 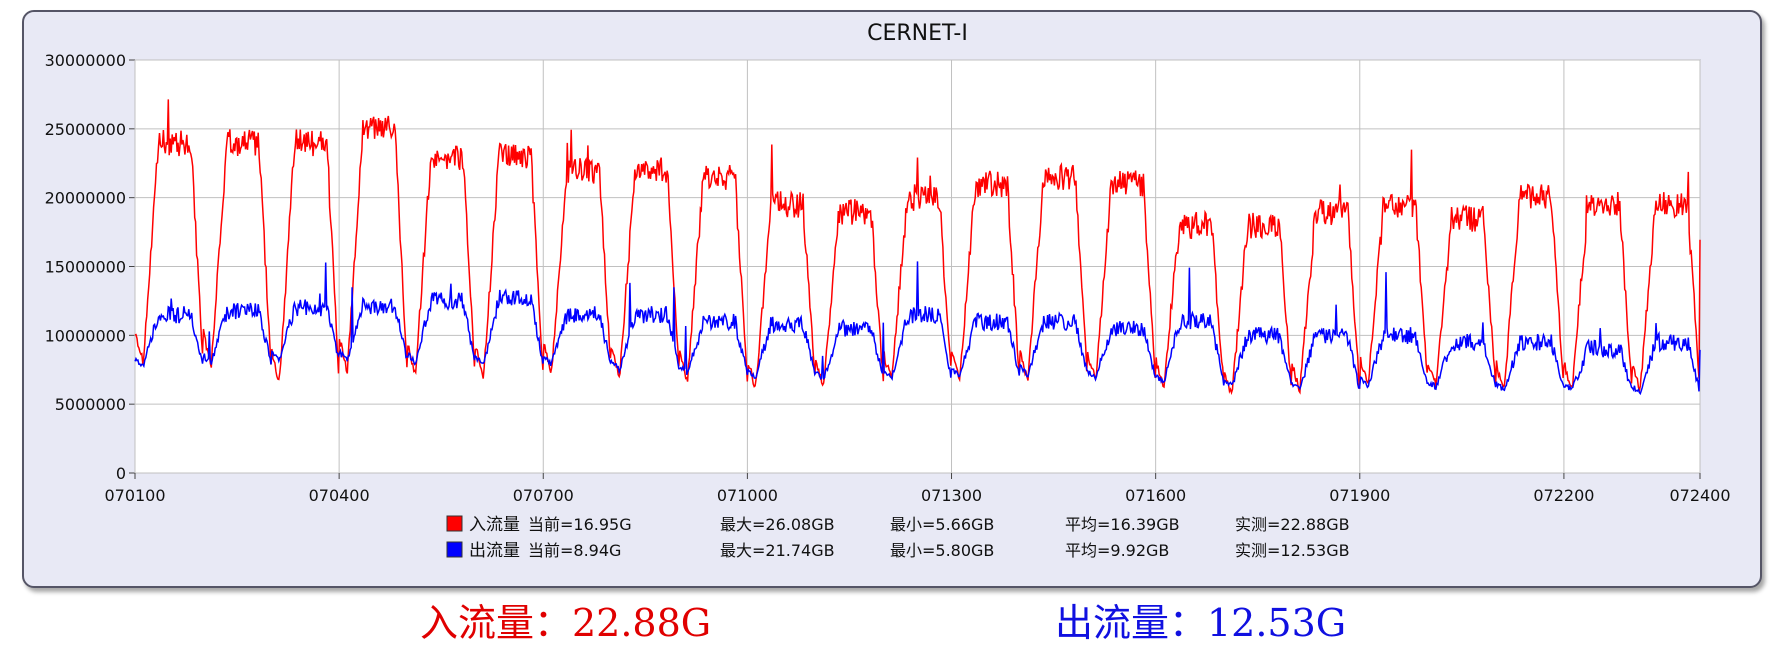 I want to click on legend-max: 最大=26.08GB, so click(x=777, y=524).